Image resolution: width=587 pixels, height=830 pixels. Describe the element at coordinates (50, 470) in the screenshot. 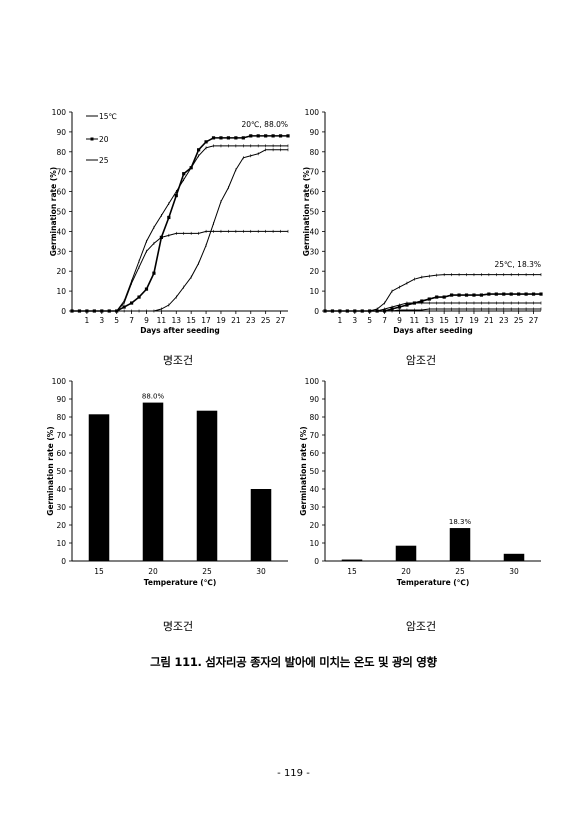

I see `chart3-y-axis-label: Germination rate (%)` at that location.